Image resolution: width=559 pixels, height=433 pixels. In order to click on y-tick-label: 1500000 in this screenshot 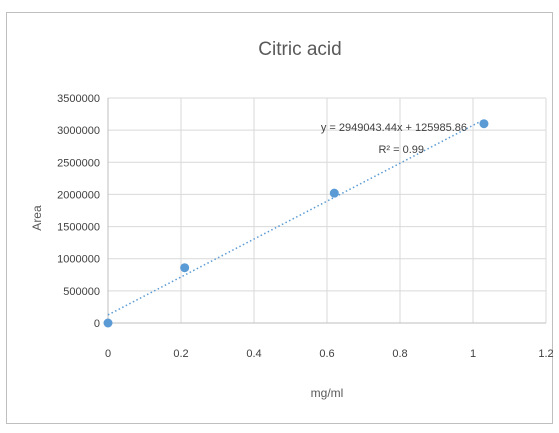, I will do `click(78, 228)`.